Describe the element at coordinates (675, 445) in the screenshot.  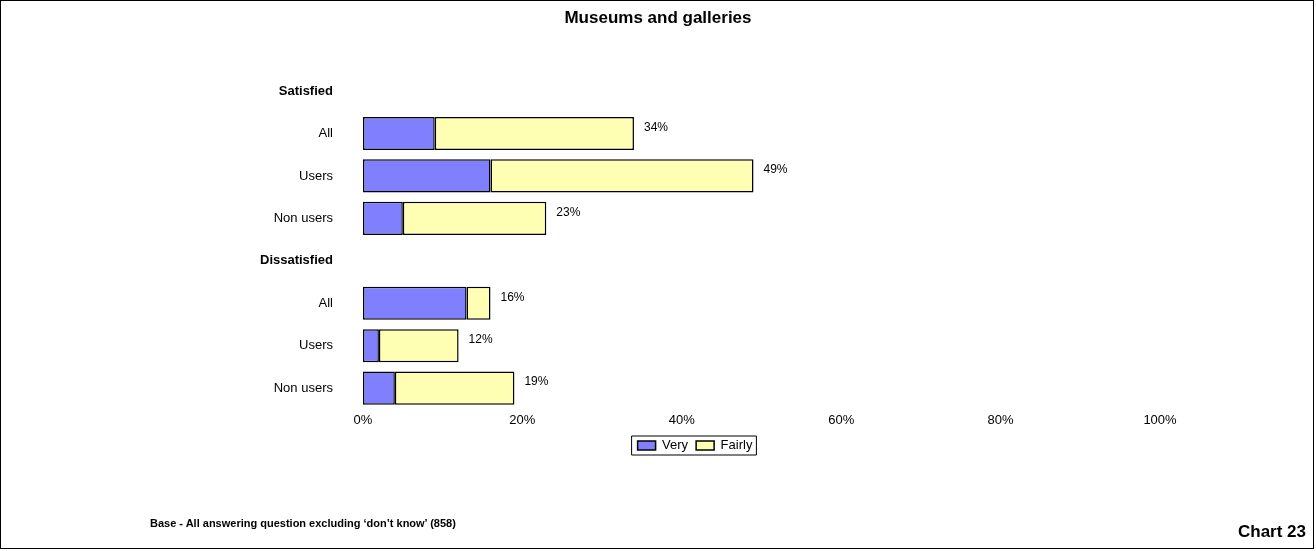
I see `legend-label: Very` at that location.